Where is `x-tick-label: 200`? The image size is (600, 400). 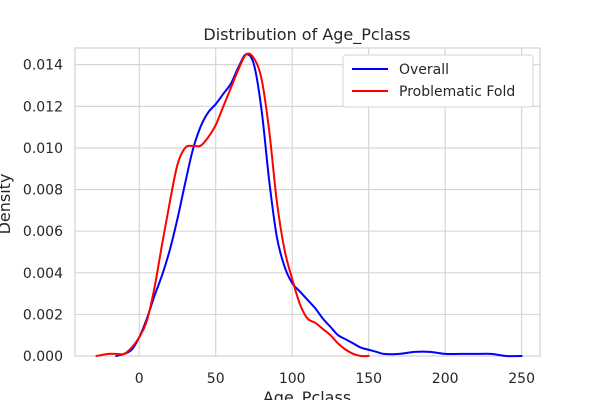 x-tick-label: 200 is located at coordinates (445, 379).